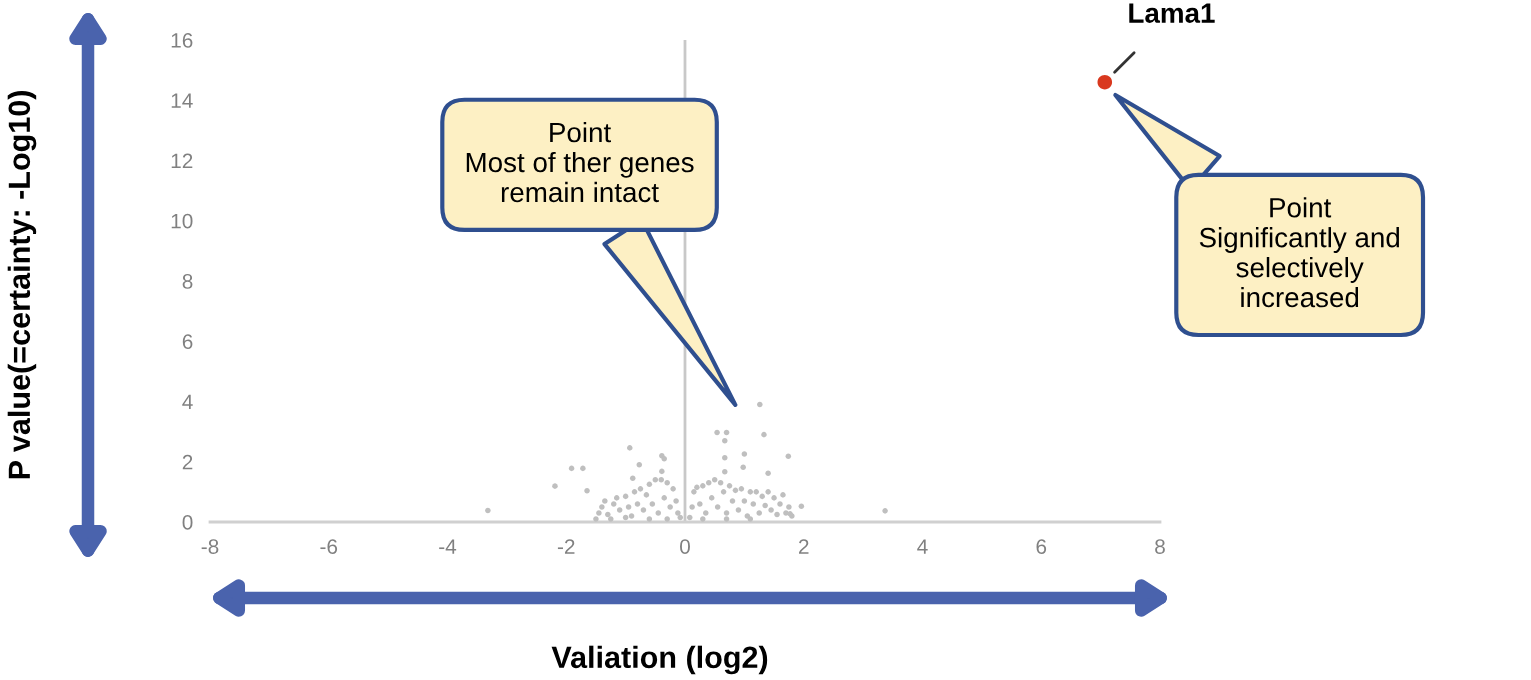 The width and height of the screenshot is (1531, 680). Describe the element at coordinates (210, 546) in the screenshot. I see `x-tick-label: -8` at that location.